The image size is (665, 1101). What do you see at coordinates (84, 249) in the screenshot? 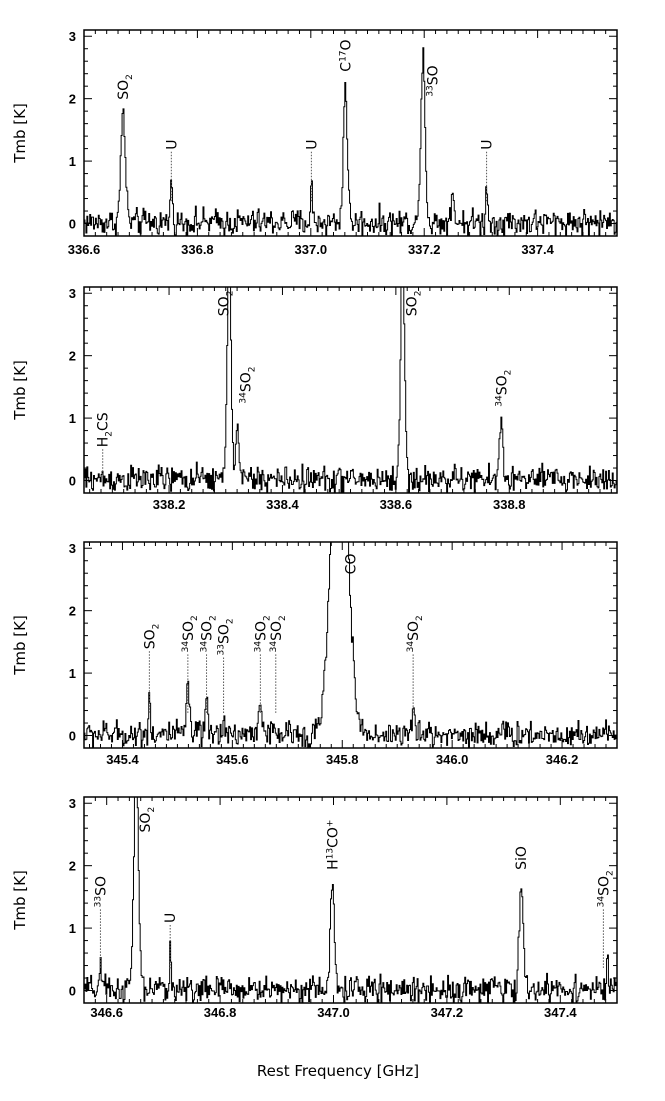
I see `x-tick-label: 336.6` at bounding box center [84, 249].